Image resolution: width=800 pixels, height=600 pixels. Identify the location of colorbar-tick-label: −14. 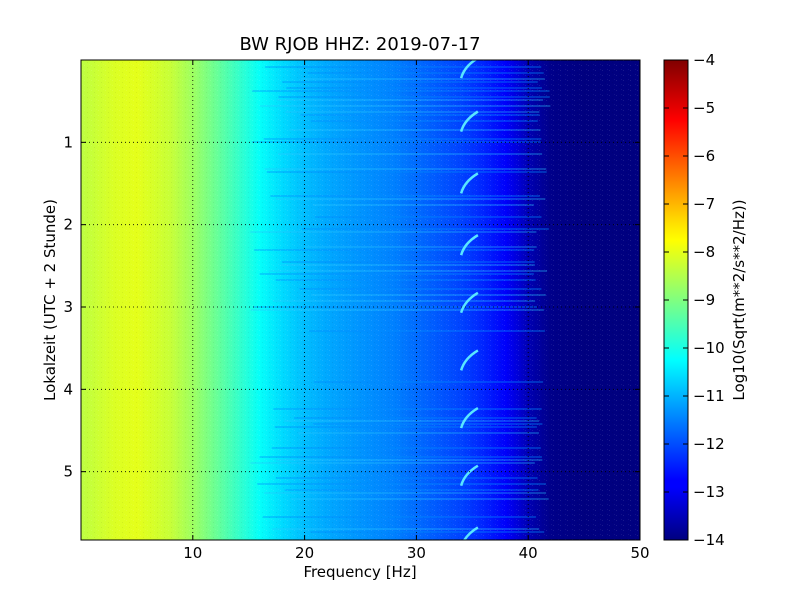
(709, 540).